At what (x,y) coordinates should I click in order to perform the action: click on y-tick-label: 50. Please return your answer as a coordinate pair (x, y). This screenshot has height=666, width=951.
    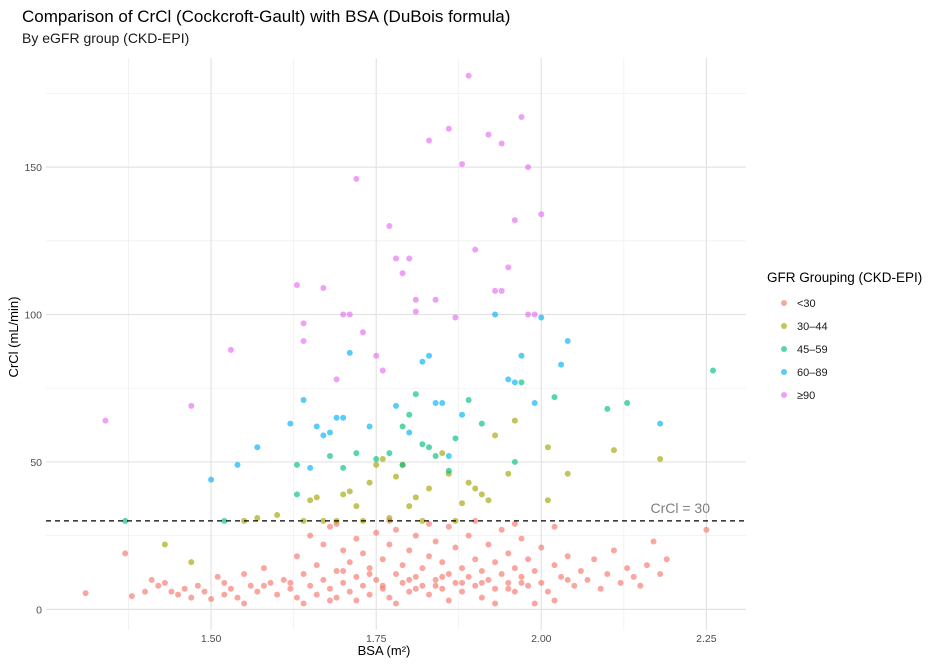
    Looking at the image, I should click on (36, 463).